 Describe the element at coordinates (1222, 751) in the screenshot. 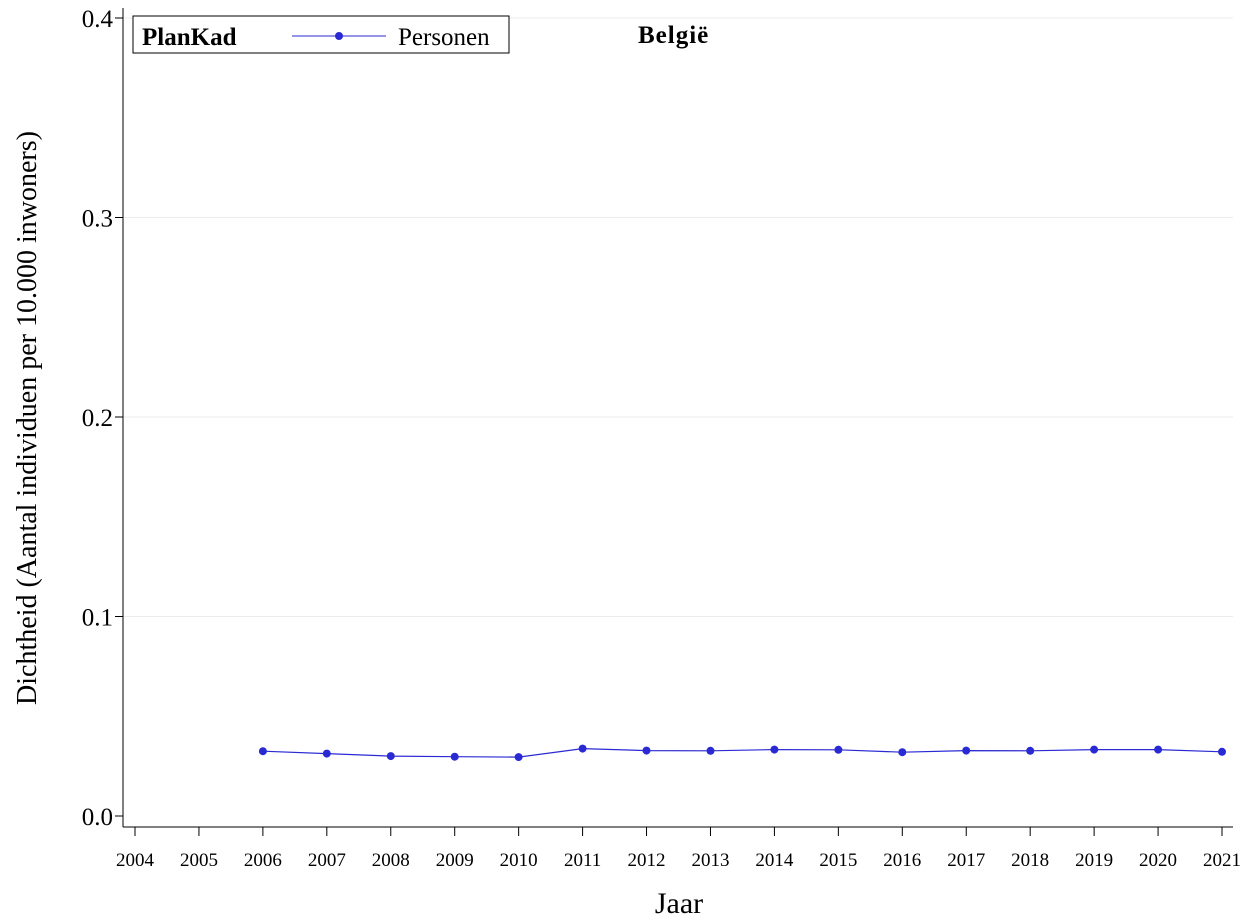

I see `data-point-2021` at that location.